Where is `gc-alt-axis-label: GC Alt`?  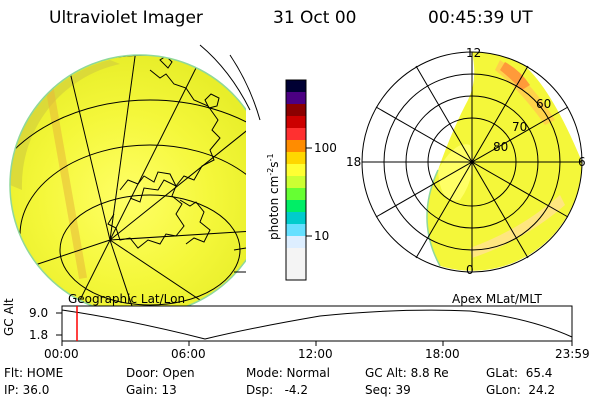
gc-alt-axis-label: GC Alt is located at coordinates (9, 317).